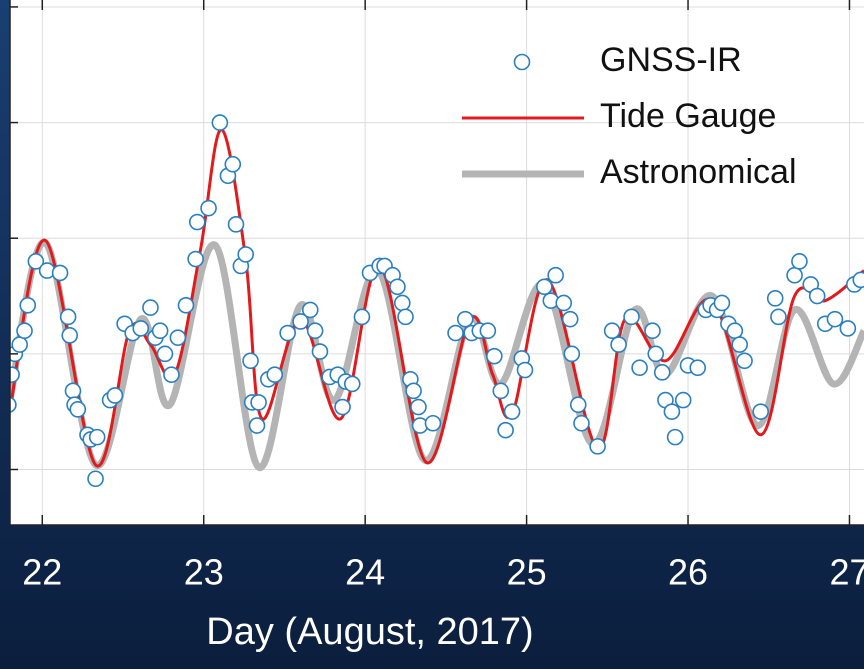 This screenshot has height=669, width=864. Describe the element at coordinates (698, 172) in the screenshot. I see `legend-label: Astronomical` at that location.